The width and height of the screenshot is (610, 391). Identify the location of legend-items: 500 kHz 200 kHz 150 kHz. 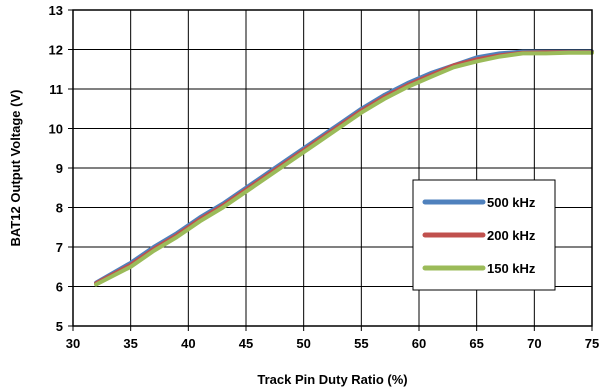
(479, 235).